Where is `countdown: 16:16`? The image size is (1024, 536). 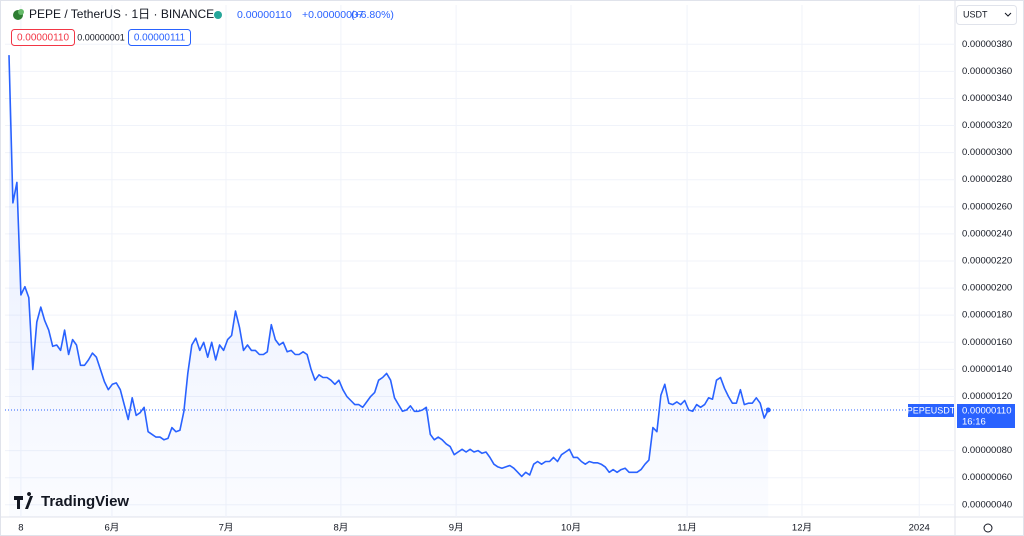 countdown: 16:16 is located at coordinates (974, 422).